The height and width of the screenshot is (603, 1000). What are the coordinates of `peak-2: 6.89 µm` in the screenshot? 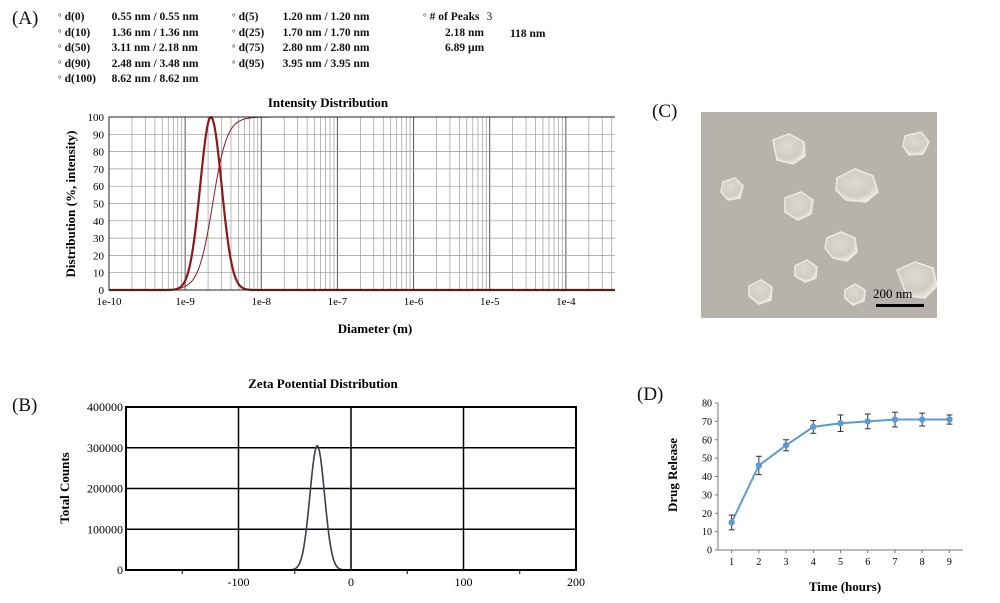 It's located at (465, 48).